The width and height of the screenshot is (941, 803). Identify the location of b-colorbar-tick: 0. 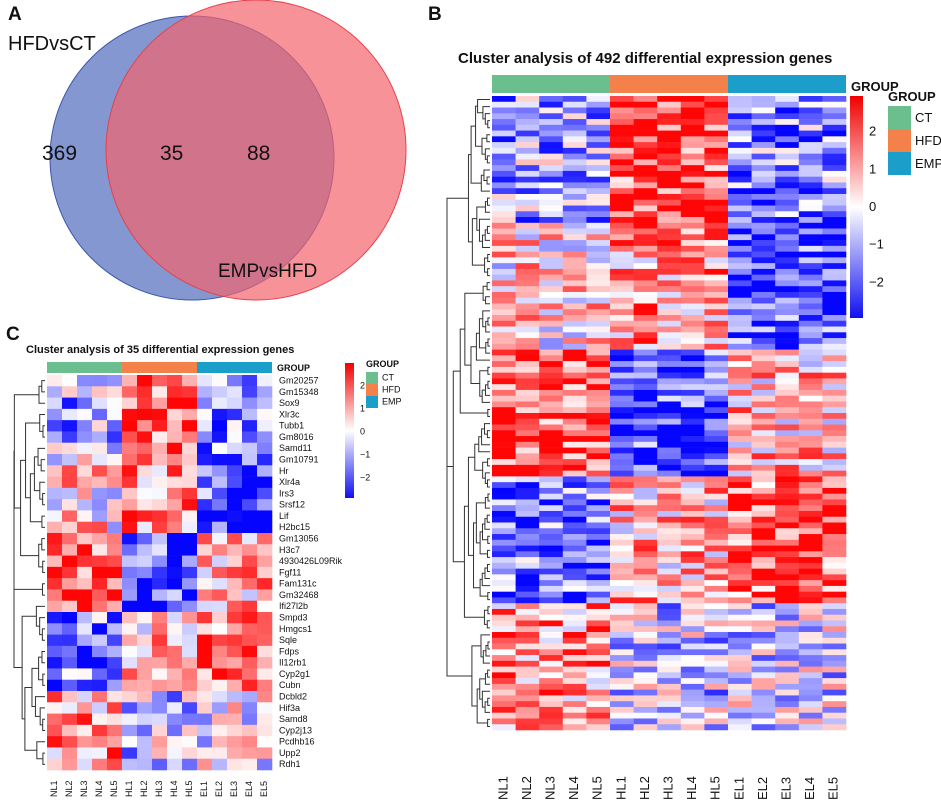
(872, 206).